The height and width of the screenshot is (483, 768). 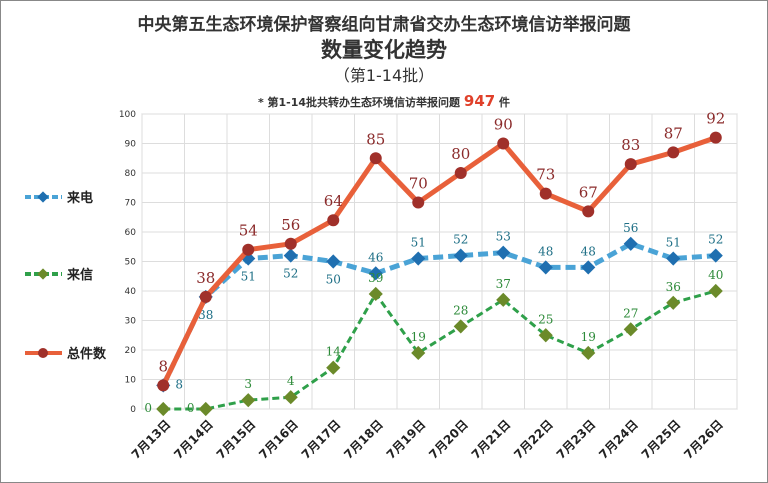 I want to click on y-tick-label: 90, so click(x=131, y=145).